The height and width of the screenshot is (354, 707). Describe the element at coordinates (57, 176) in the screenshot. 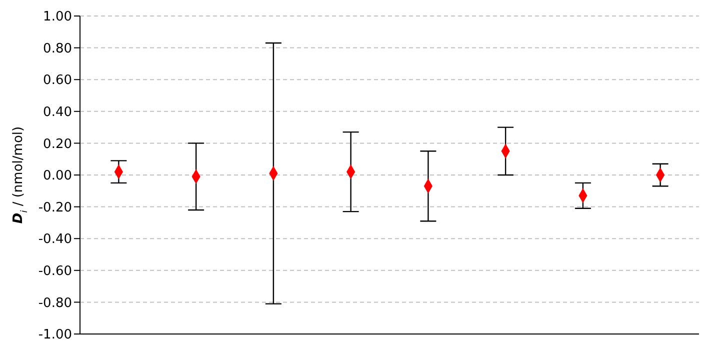

I see `y-tick-label: 0.00` at that location.